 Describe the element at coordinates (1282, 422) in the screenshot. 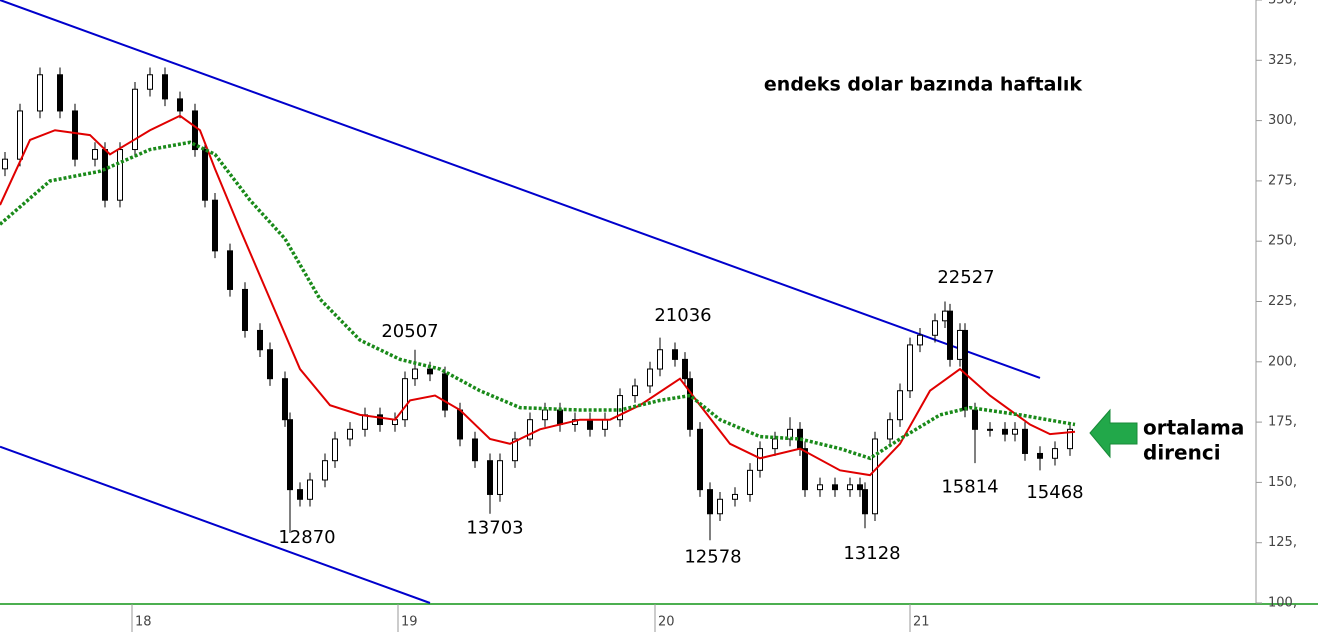

I see `y-tick-label: 175,` at that location.